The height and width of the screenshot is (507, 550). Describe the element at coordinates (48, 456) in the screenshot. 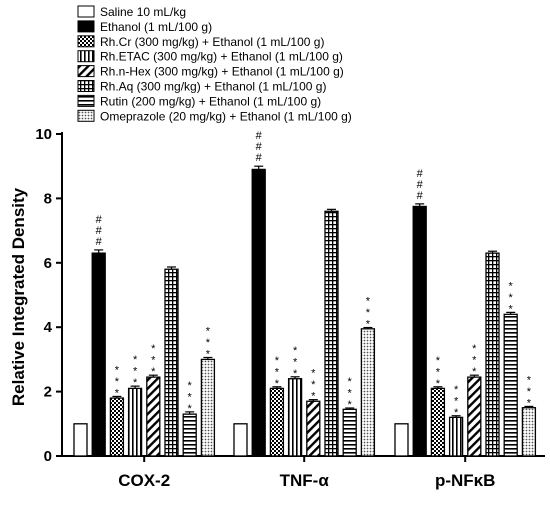

I see `y-tick-label: 0` at that location.